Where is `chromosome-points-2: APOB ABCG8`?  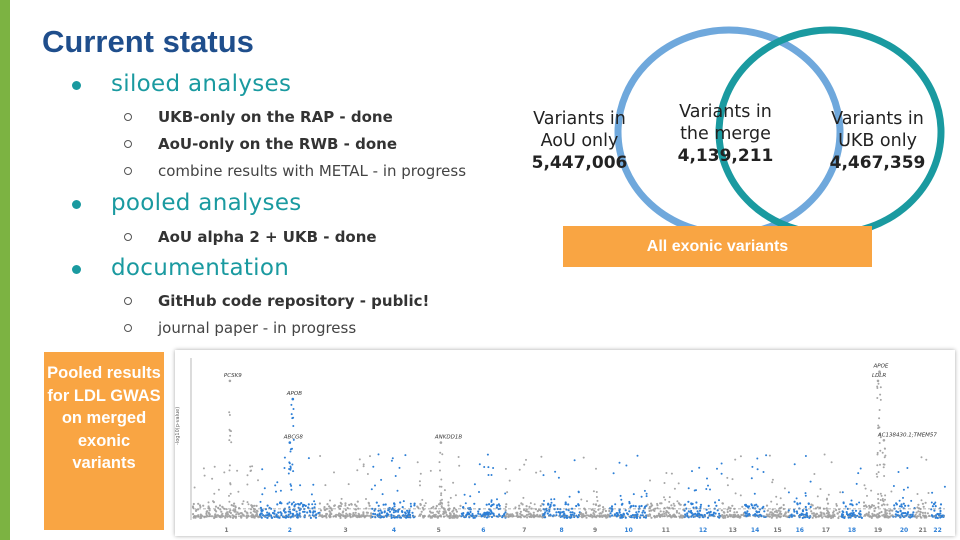
chromosome-points-2: APOB ABCG8 is located at coordinates (290, 455).